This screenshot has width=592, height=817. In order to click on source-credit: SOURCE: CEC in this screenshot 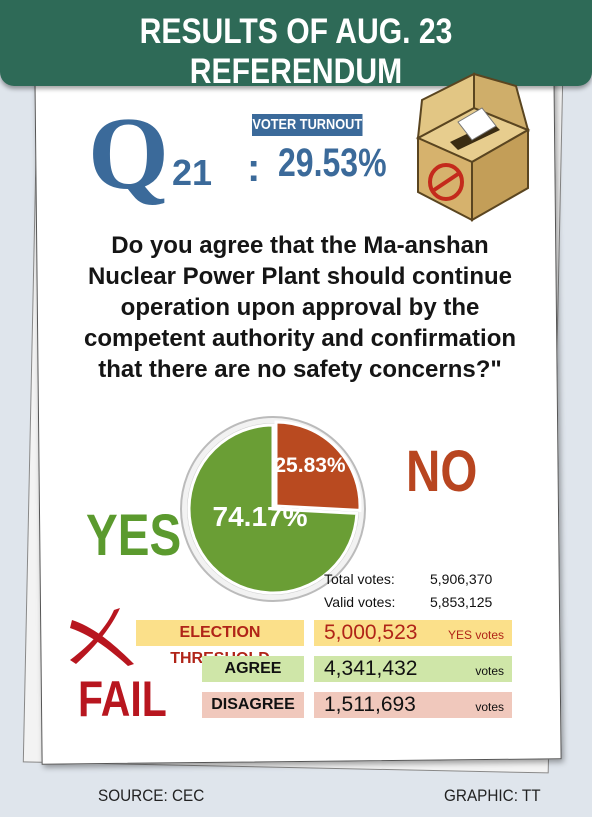, I will do `click(151, 795)`.